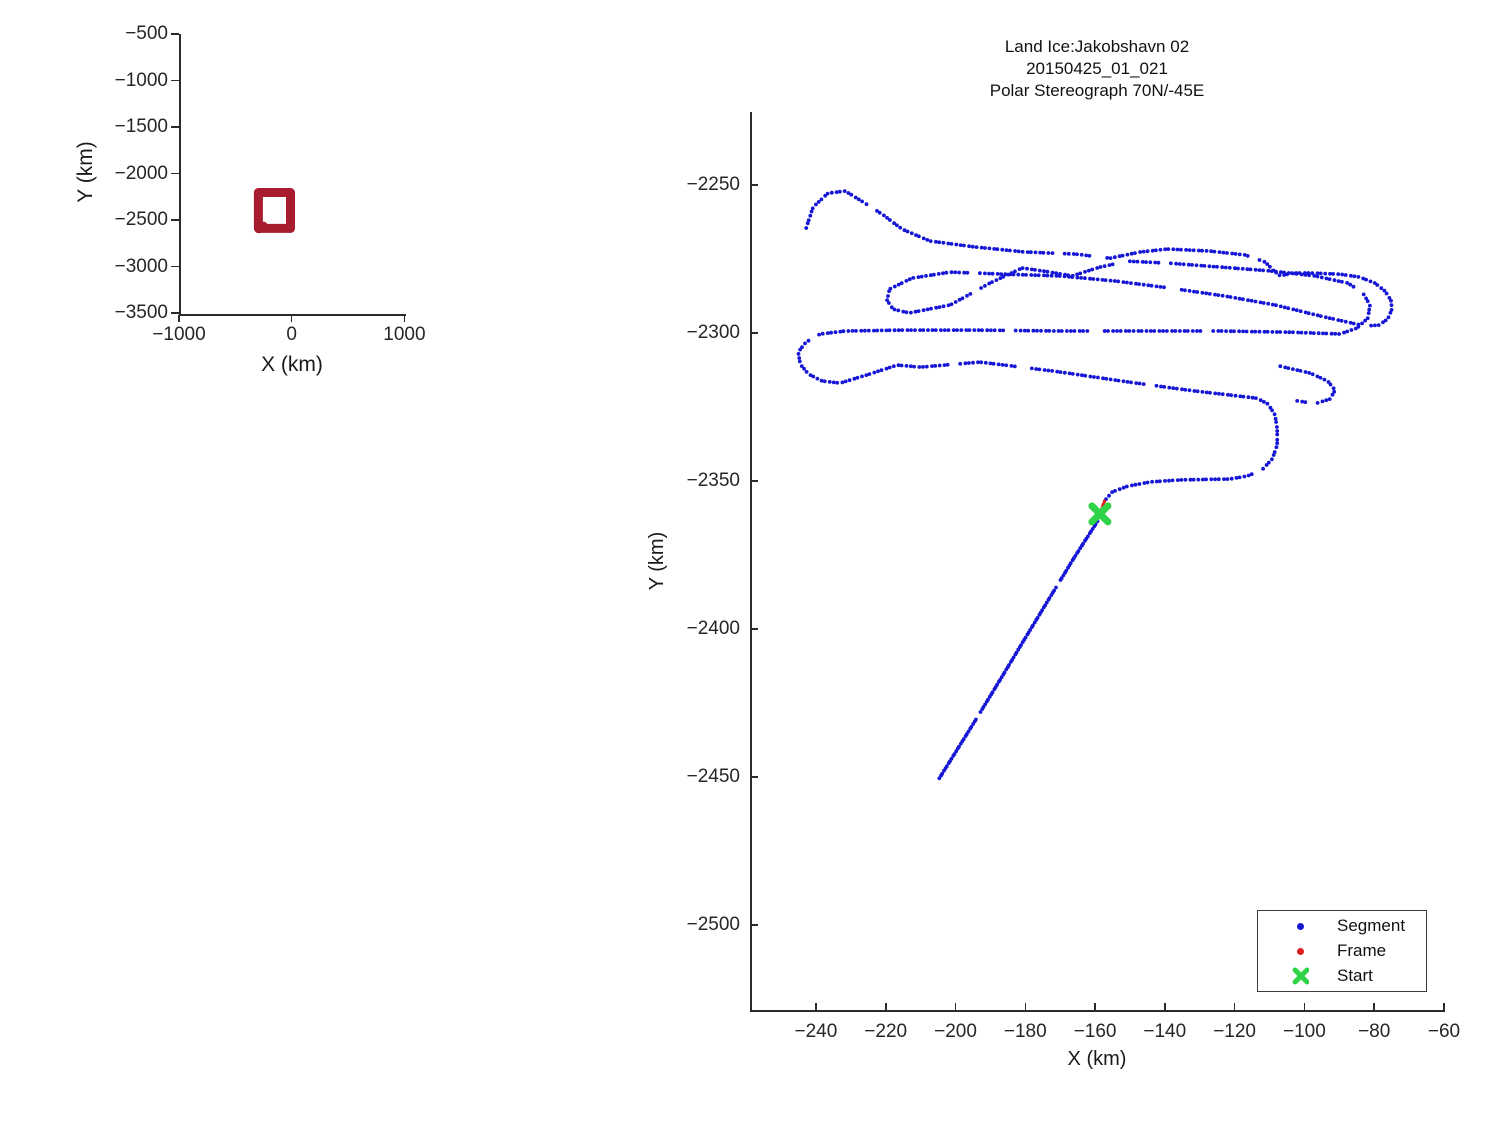 This screenshot has width=1500, height=1125. I want to click on main-x-tick-label: −100, so click(1304, 1031).